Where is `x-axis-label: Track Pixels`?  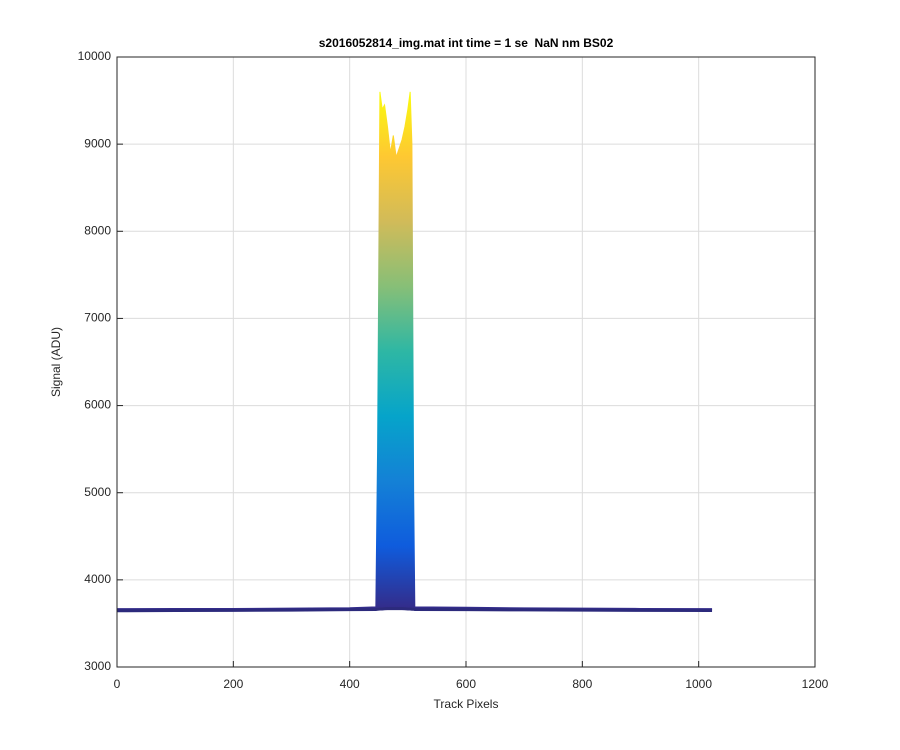
x-axis-label: Track Pixels is located at coordinates (466, 704).